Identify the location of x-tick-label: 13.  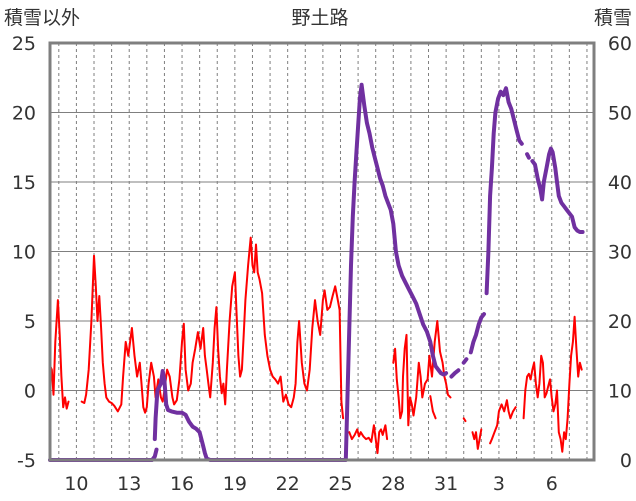
(129, 484).